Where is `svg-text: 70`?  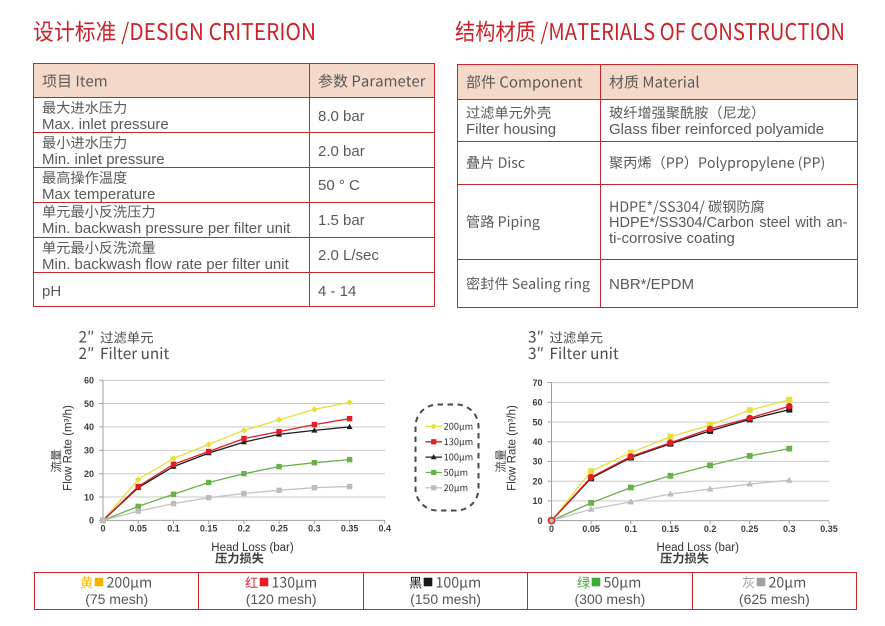 svg-text: 70 is located at coordinates (537, 383).